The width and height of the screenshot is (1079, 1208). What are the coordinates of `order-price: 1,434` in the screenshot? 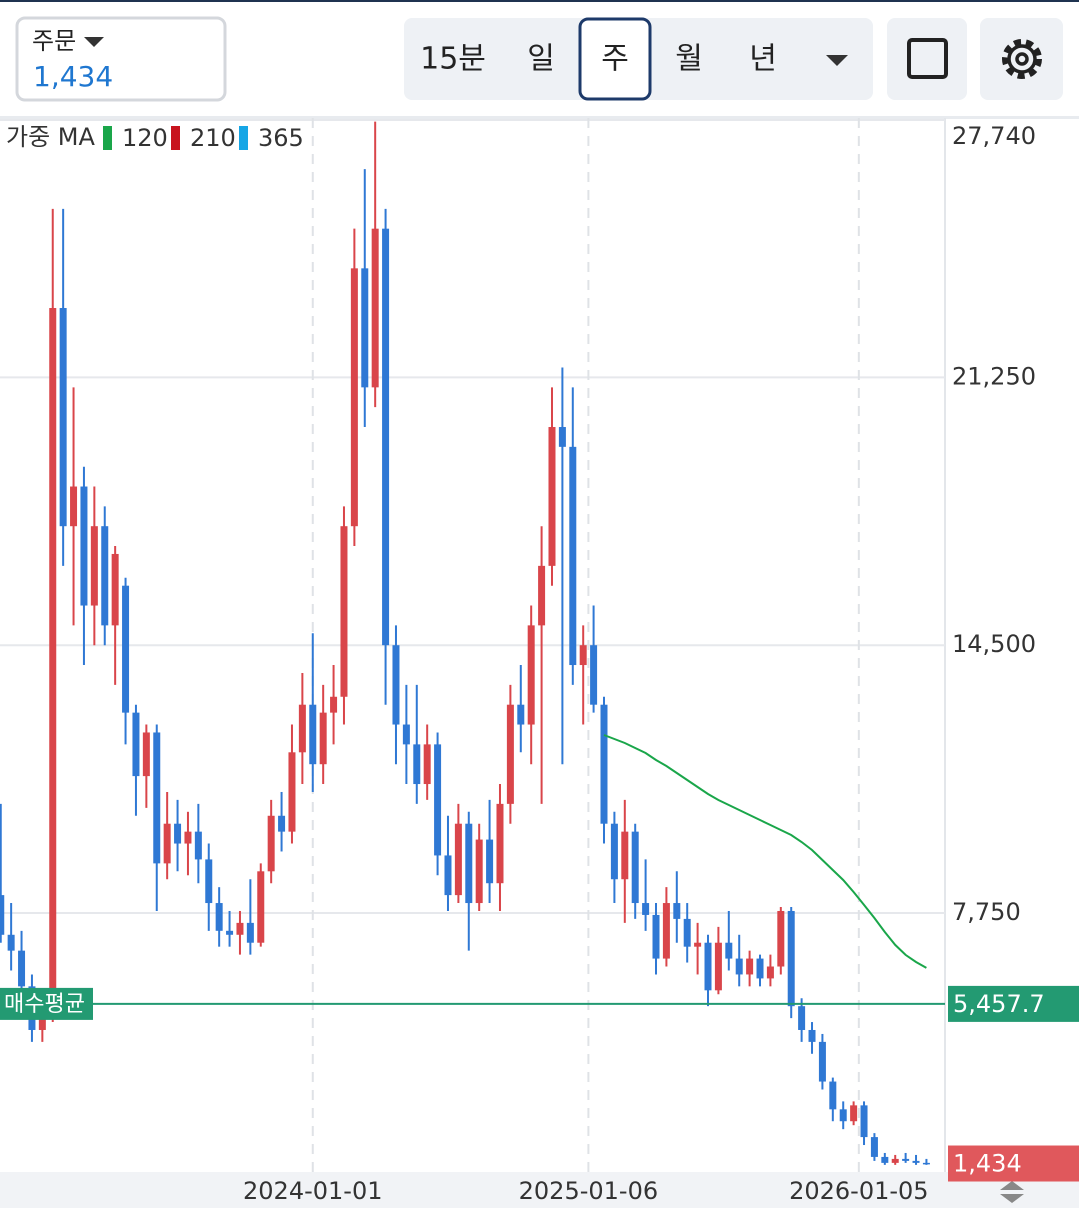 It's located at (73, 76).